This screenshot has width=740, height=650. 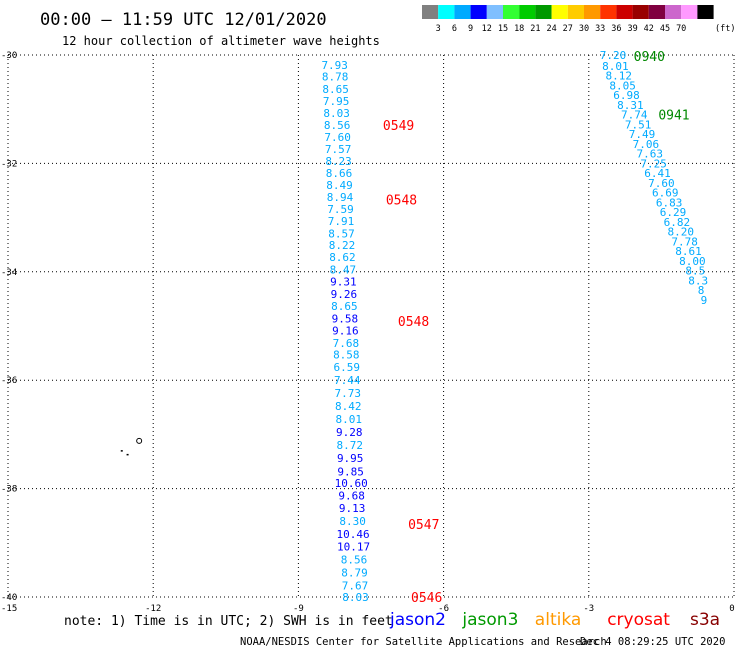 I want to click on satellite-legend-jason3: jason3, so click(x=489, y=620).